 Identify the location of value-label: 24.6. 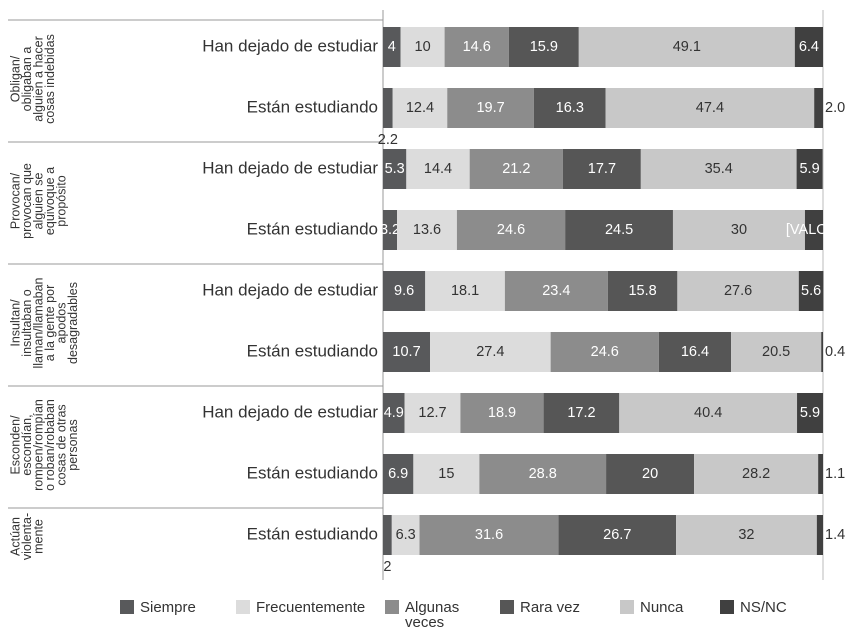
(511, 230).